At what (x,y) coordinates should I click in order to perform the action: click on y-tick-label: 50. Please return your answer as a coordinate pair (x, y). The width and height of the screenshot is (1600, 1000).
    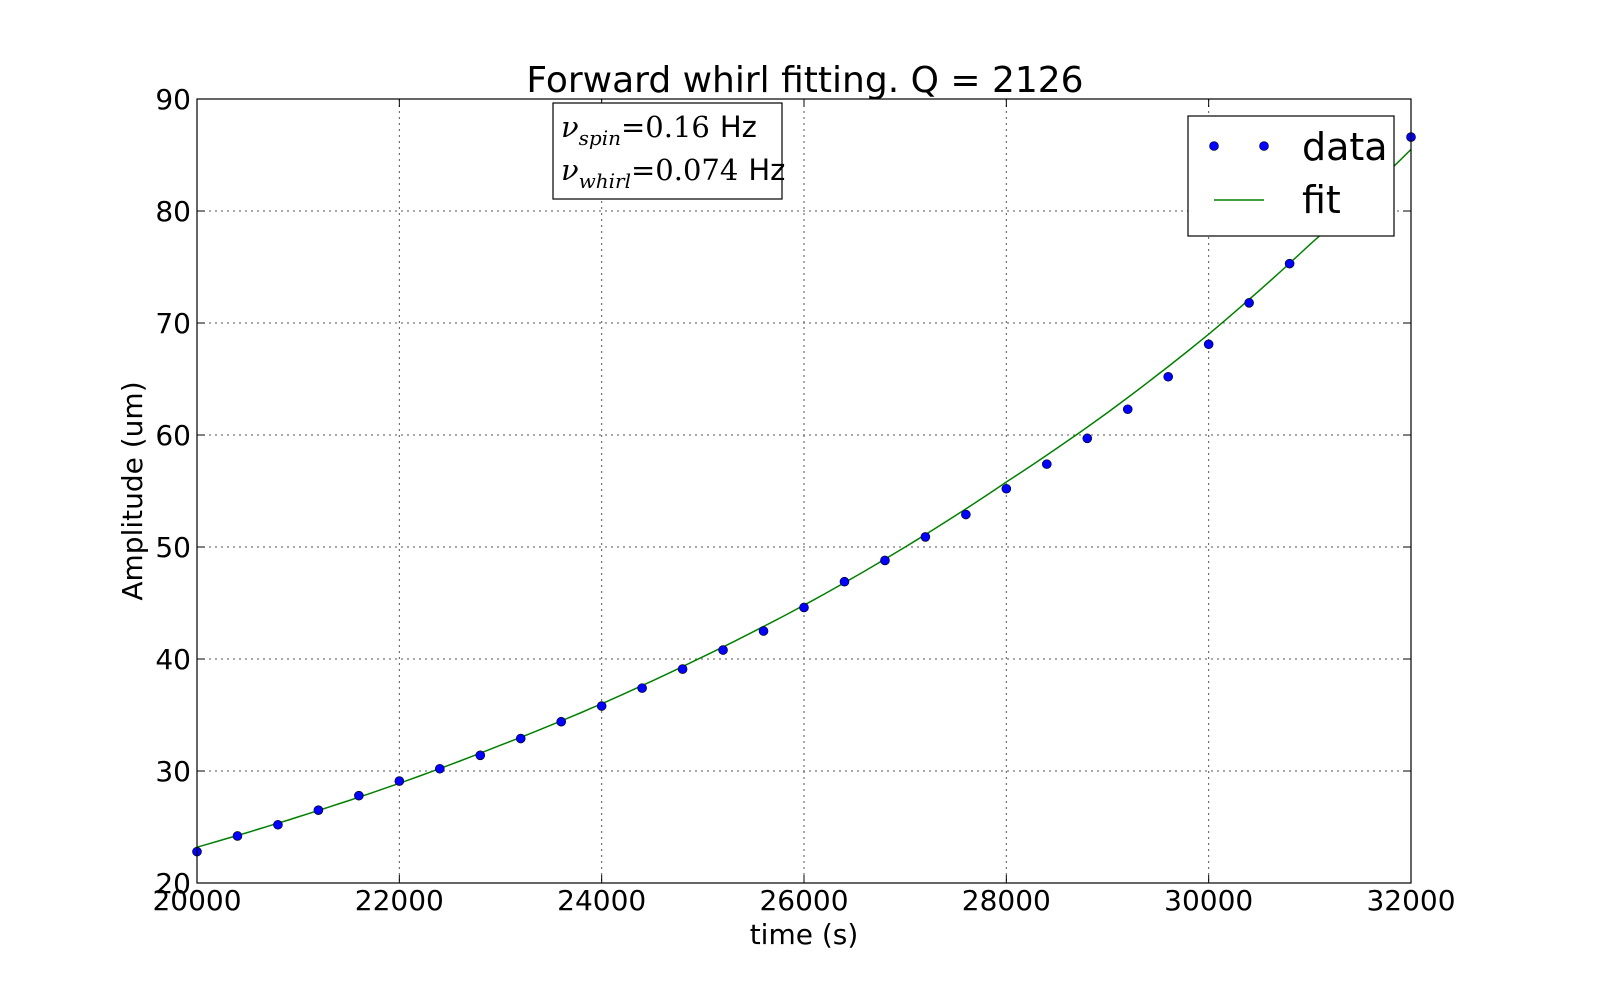
    Looking at the image, I should click on (173, 547).